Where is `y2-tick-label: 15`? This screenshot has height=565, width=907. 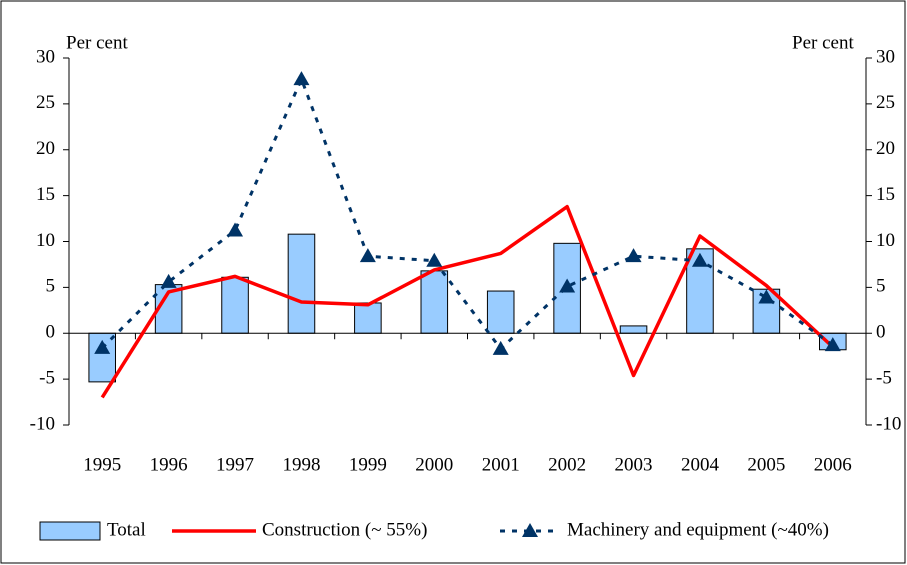 y2-tick-label: 15 is located at coordinates (885, 194).